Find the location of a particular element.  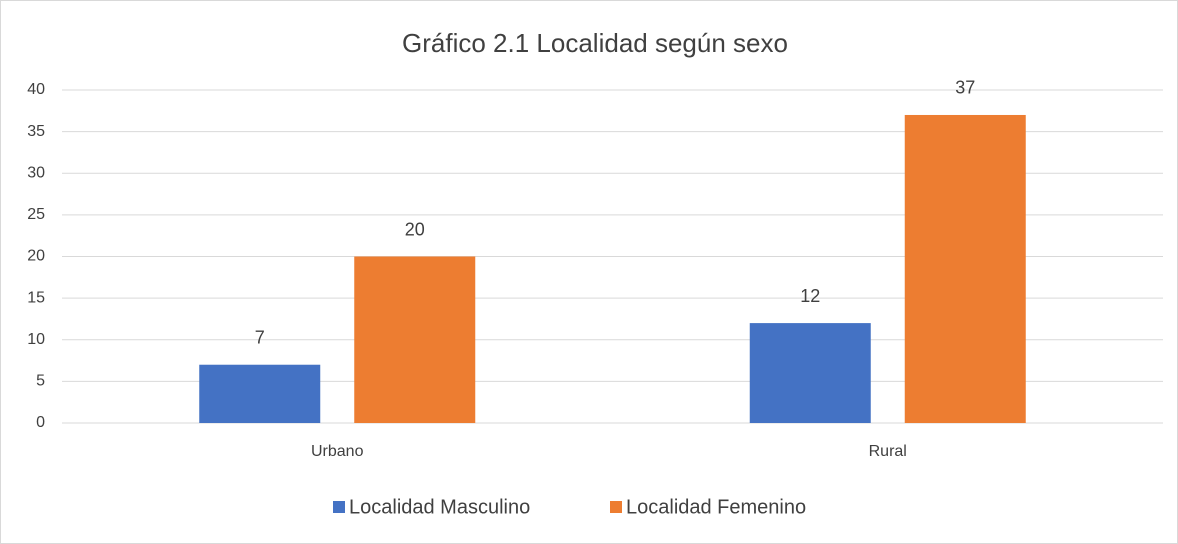

chart-title: Gráfico 2.1 Localidad según sexo is located at coordinates (595, 43).